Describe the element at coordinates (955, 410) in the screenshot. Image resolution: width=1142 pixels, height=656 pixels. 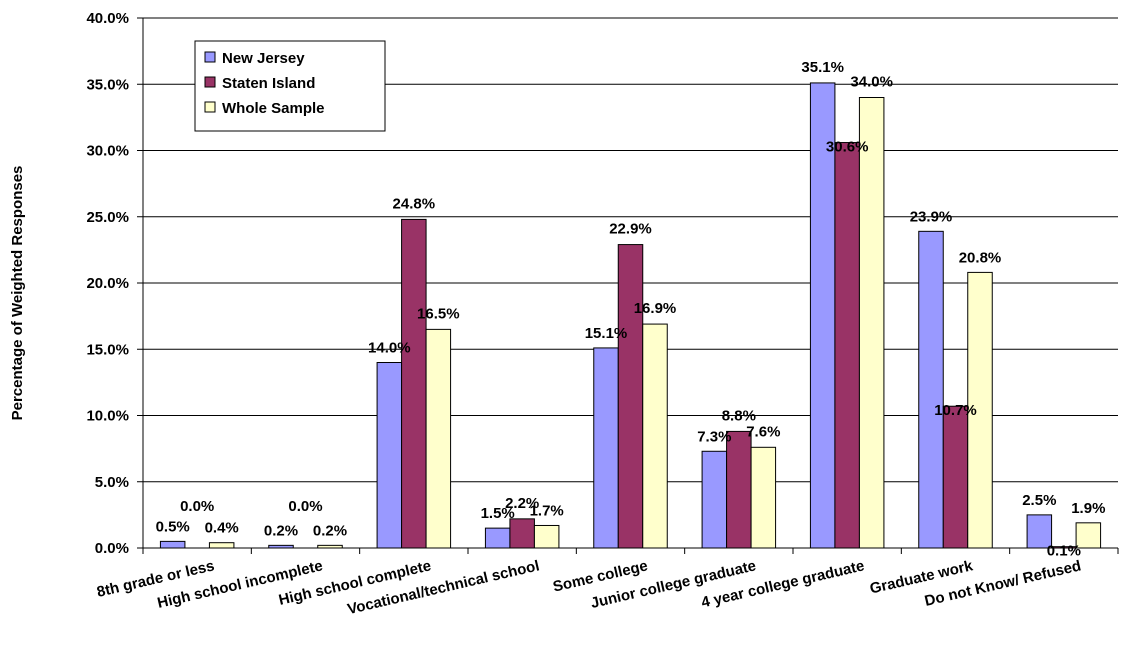
I see `data-label: 10.7%` at that location.